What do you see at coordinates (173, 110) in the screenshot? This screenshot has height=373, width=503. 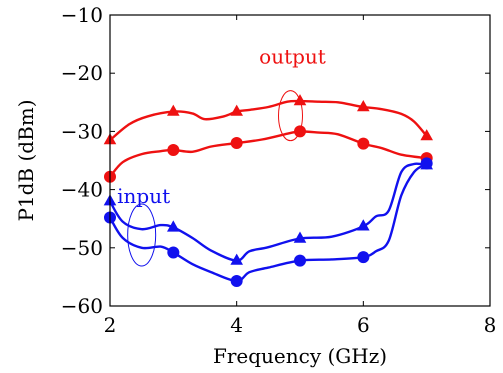 I see `output-triangle-point` at bounding box center [173, 110].